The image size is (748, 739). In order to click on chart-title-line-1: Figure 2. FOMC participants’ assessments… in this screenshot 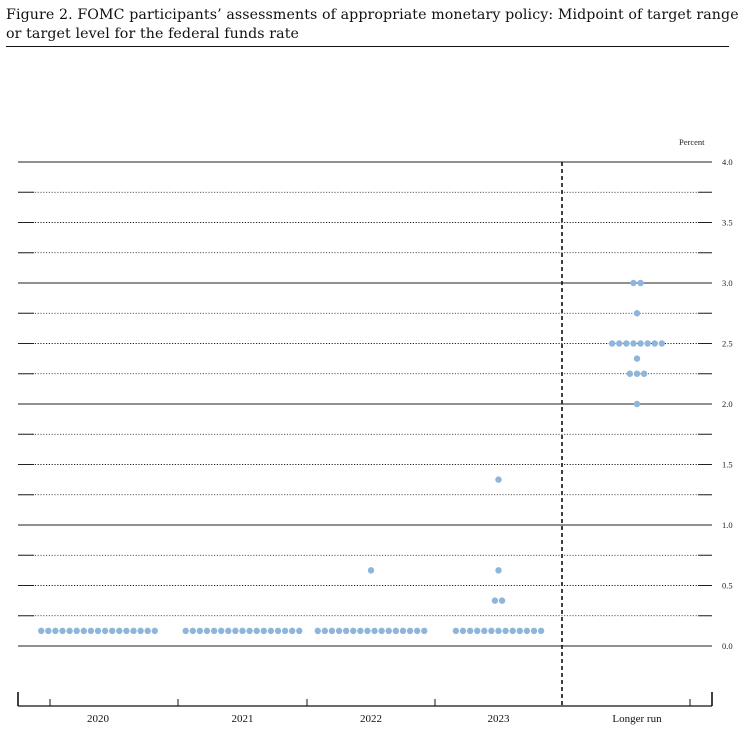, I will do `click(372, 15)`.